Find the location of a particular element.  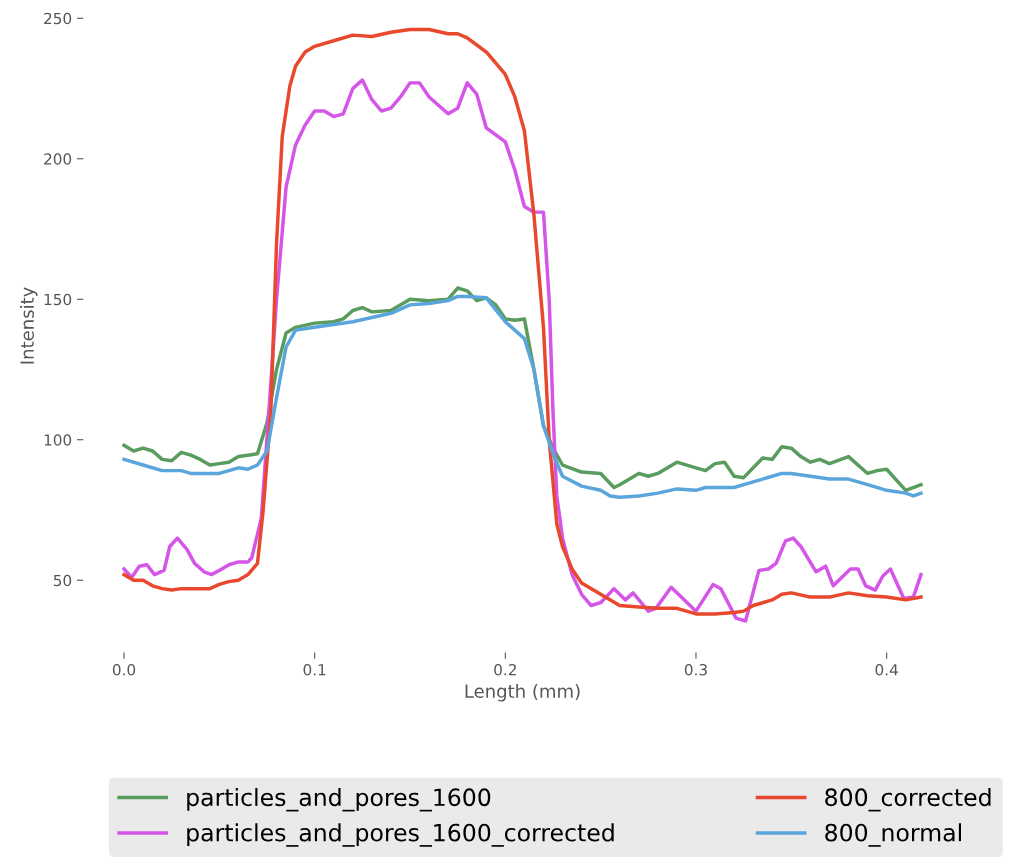

legend-label: particles_and_pores_1600 is located at coordinates (339, 799).